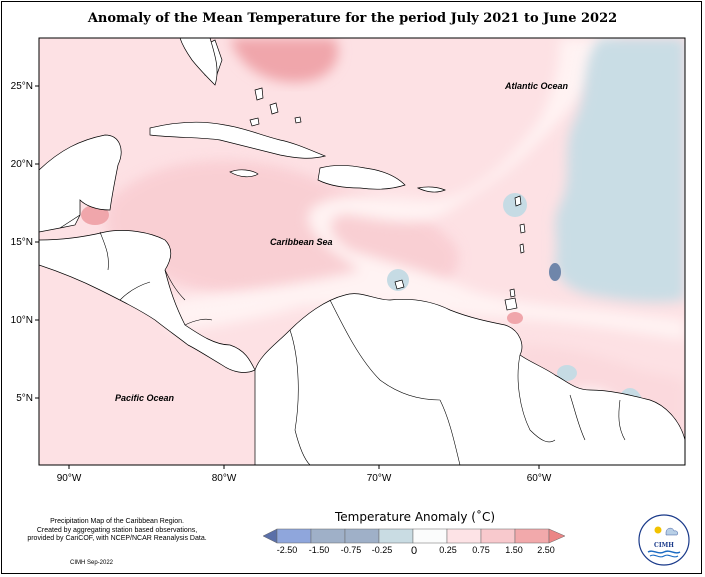 This screenshot has width=705, height=577. Describe the element at coordinates (92, 563) in the screenshot. I see `credit-text: CIMH Sep-2022` at that location.